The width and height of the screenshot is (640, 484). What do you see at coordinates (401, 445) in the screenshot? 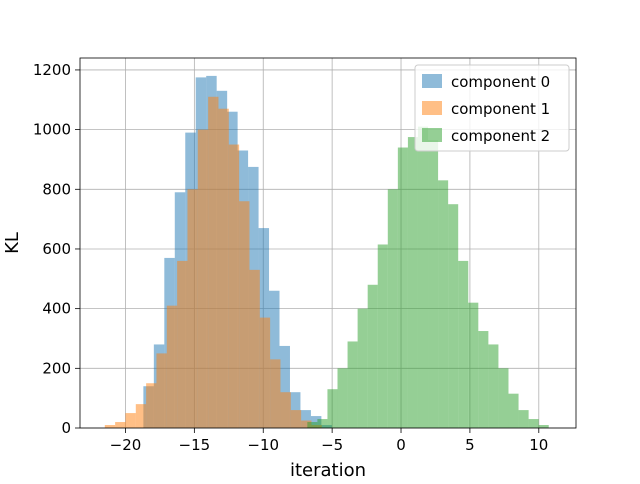
I see `x-tick-label: 0` at bounding box center [401, 445].